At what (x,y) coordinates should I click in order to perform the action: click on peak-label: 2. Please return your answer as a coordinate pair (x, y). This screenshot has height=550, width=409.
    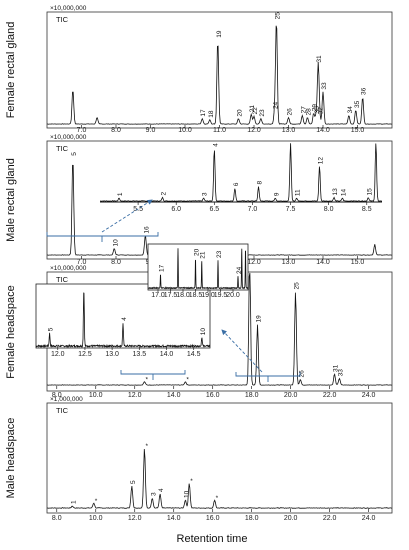
    Looking at the image, I should click on (163, 194).